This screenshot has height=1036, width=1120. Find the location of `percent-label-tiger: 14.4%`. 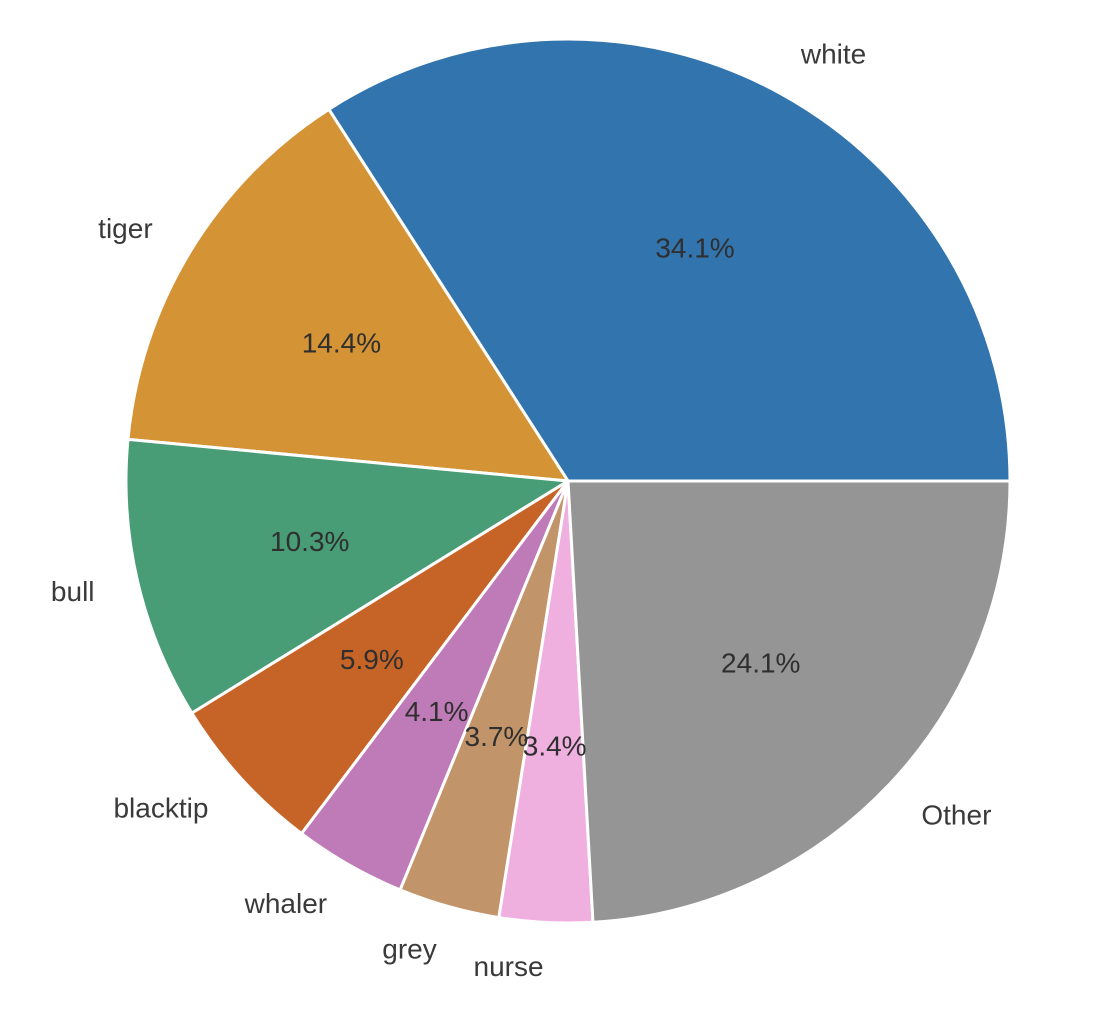

percent-label-tiger: 14.4% is located at coordinates (341, 343).